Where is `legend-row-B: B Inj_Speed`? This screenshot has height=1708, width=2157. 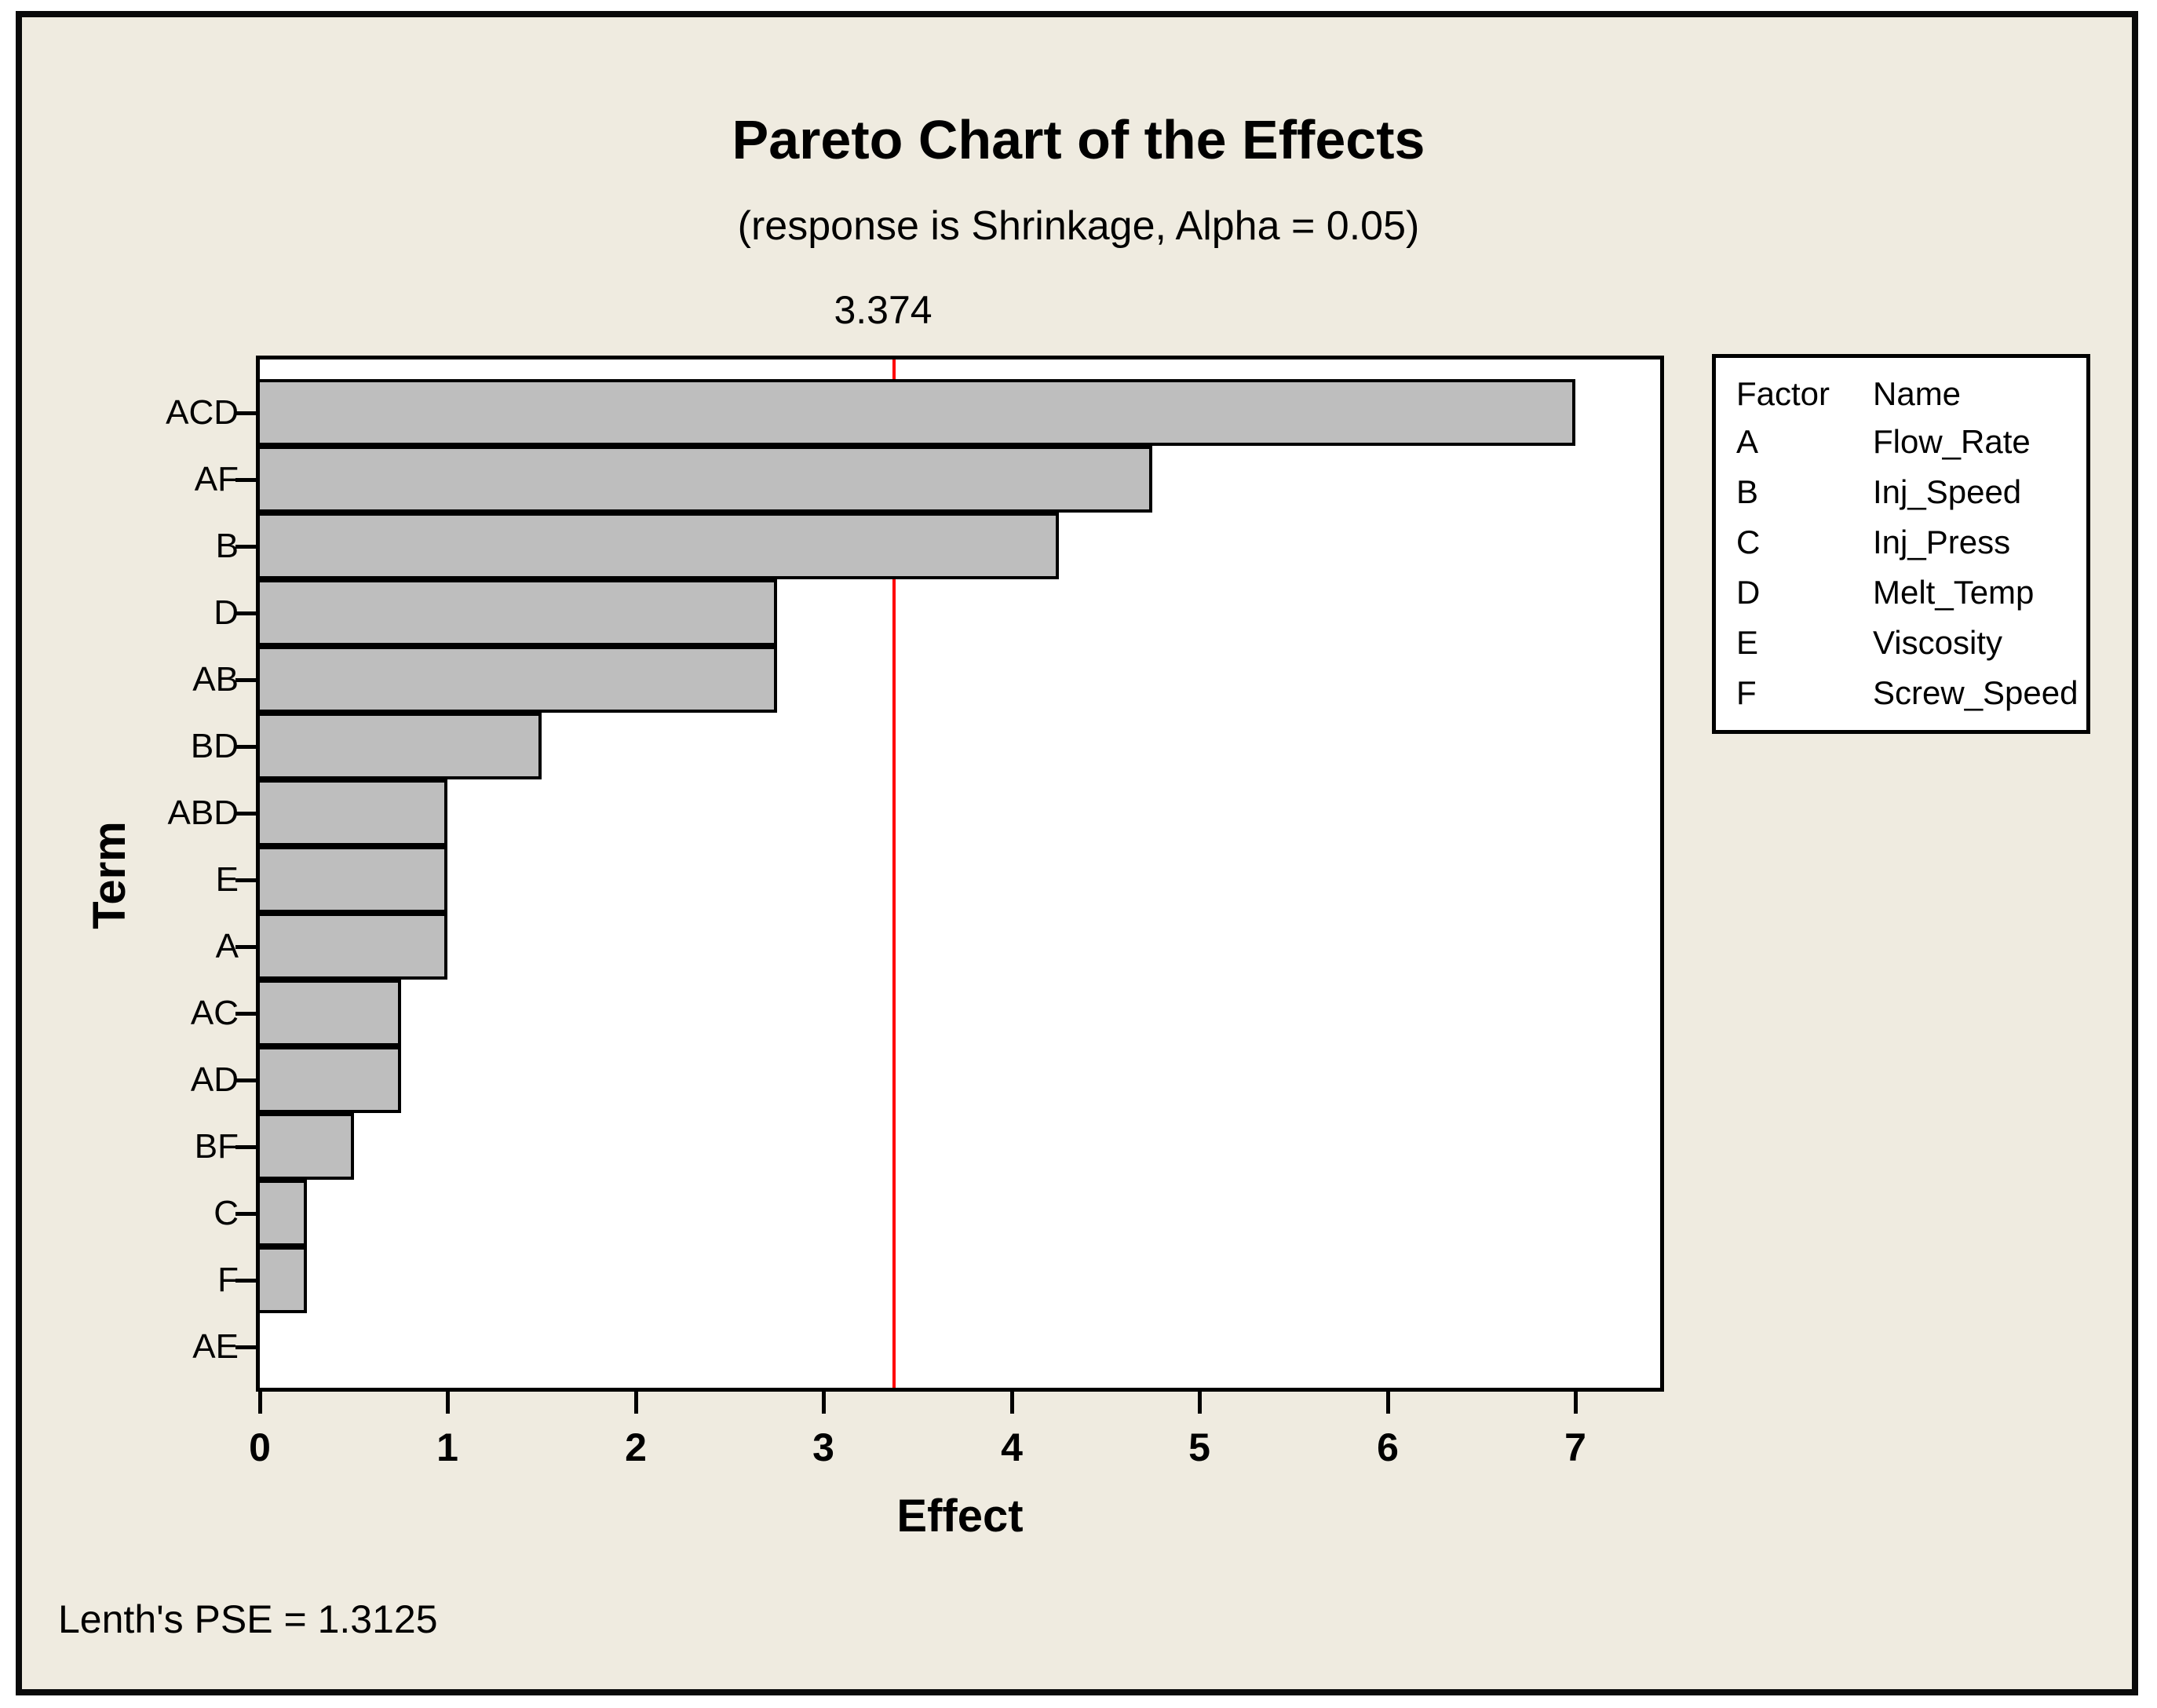 legend-row-B: B Inj_Speed is located at coordinates (1901, 492).